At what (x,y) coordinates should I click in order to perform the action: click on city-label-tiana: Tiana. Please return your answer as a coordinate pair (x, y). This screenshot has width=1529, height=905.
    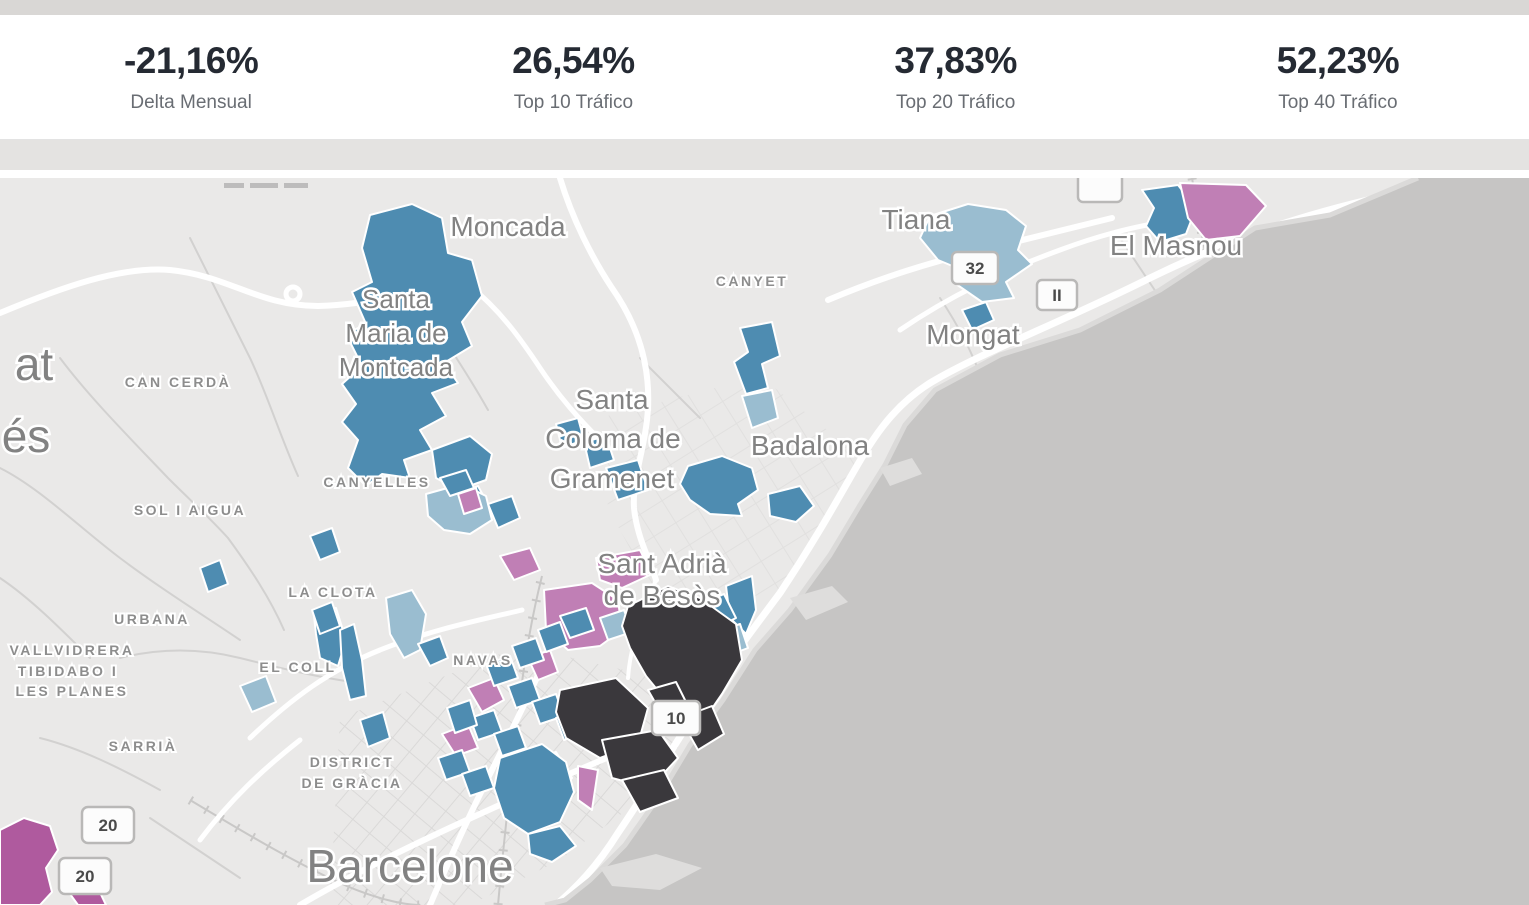
    Looking at the image, I should click on (915, 219).